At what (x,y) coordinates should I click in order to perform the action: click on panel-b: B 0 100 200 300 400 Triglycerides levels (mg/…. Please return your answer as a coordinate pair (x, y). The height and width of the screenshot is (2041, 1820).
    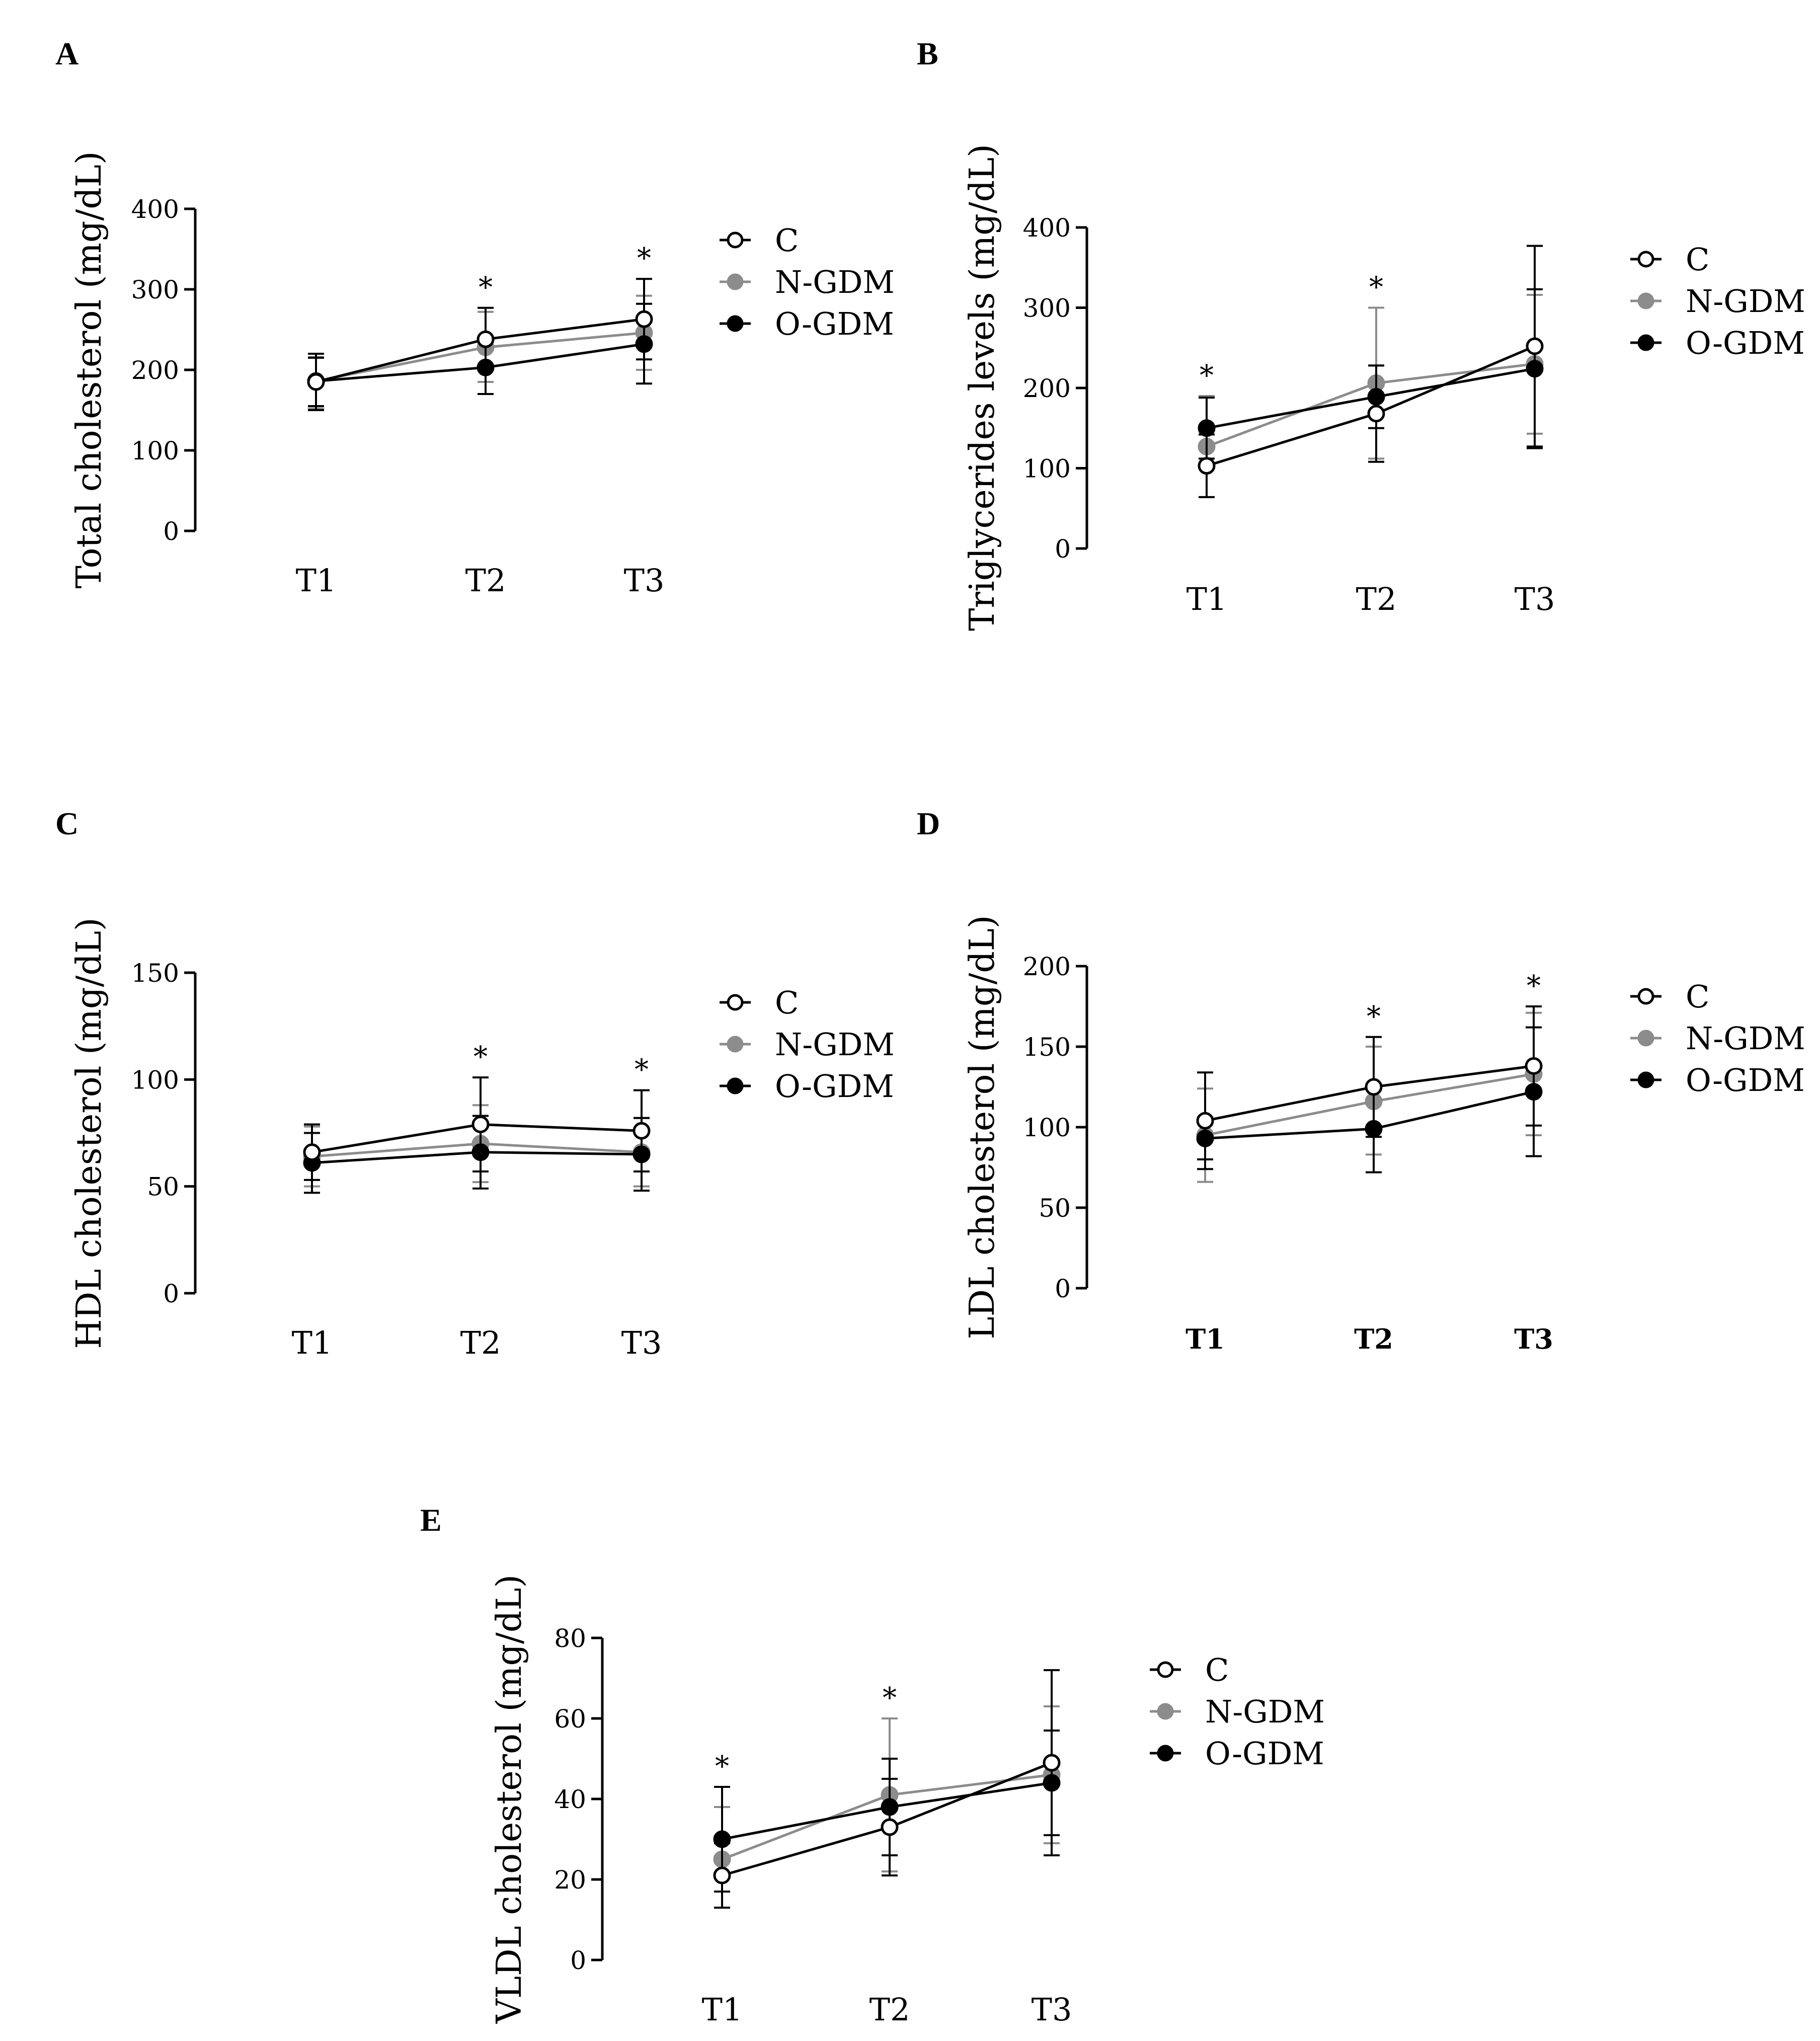
    Looking at the image, I should click on (1361, 333).